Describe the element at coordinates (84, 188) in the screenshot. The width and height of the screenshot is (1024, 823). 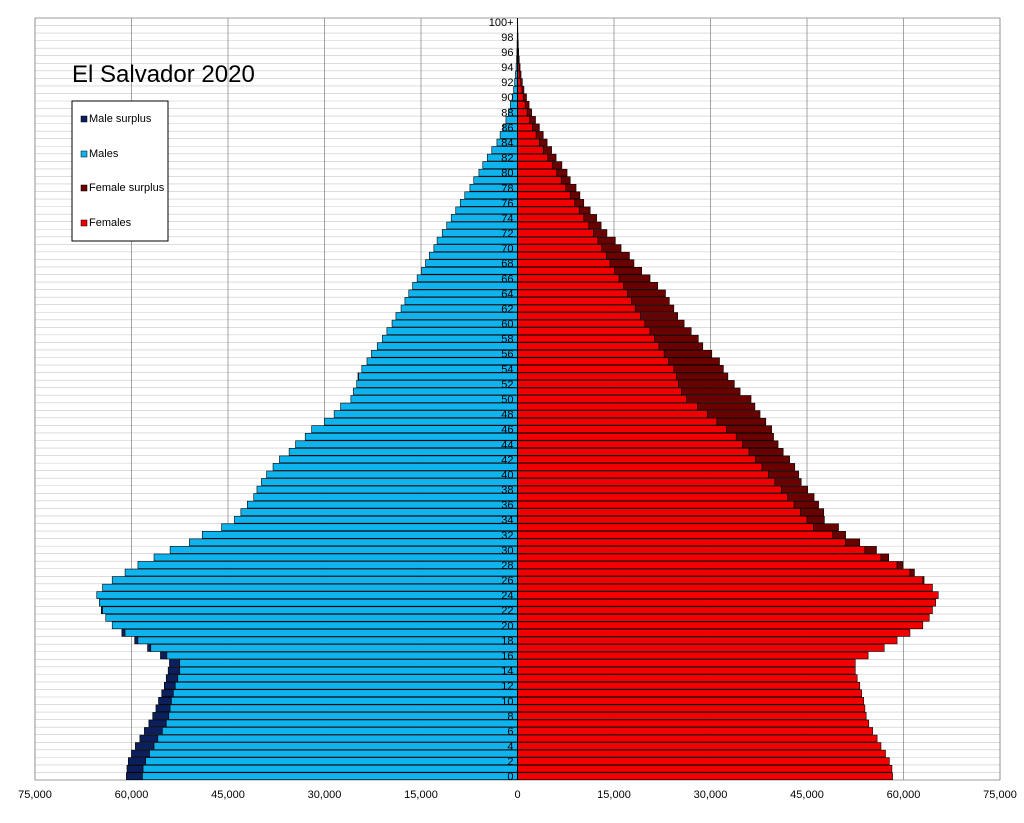
I see `legend-swatch-female-surplus` at that location.